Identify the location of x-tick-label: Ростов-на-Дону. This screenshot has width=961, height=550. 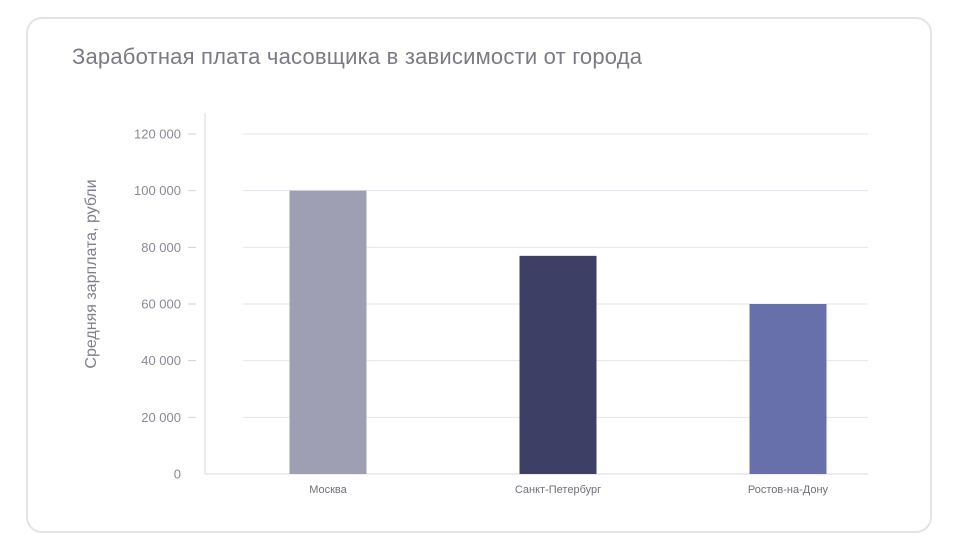
(788, 490).